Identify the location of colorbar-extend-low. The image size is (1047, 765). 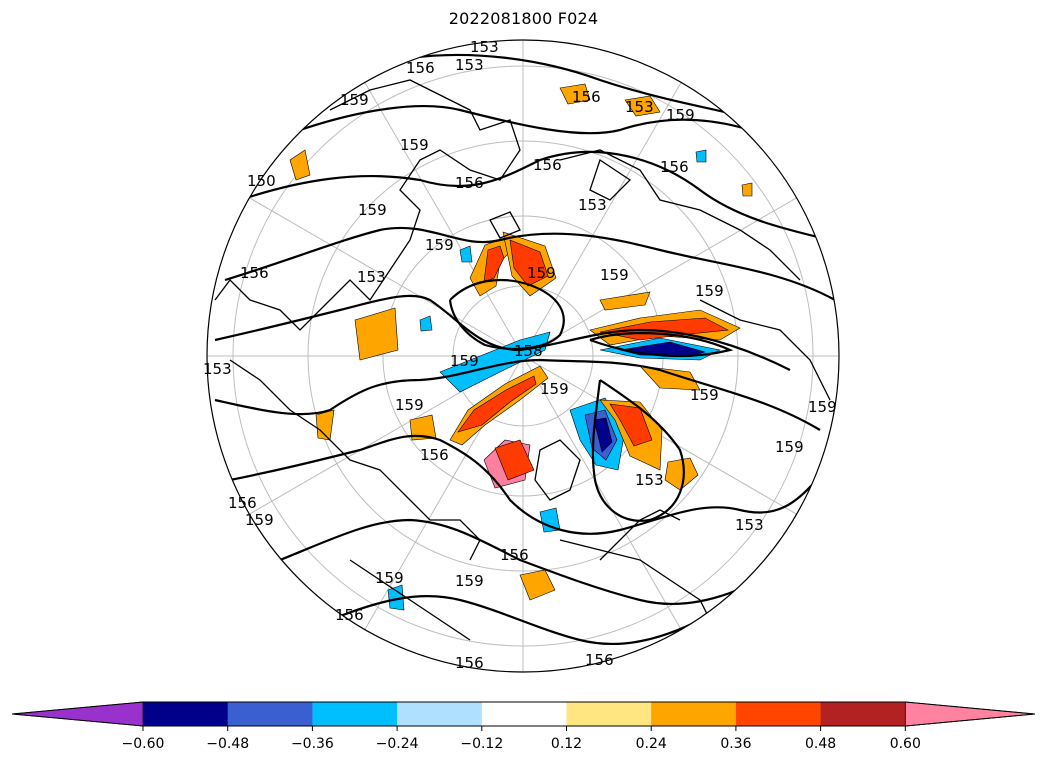
(77, 714).